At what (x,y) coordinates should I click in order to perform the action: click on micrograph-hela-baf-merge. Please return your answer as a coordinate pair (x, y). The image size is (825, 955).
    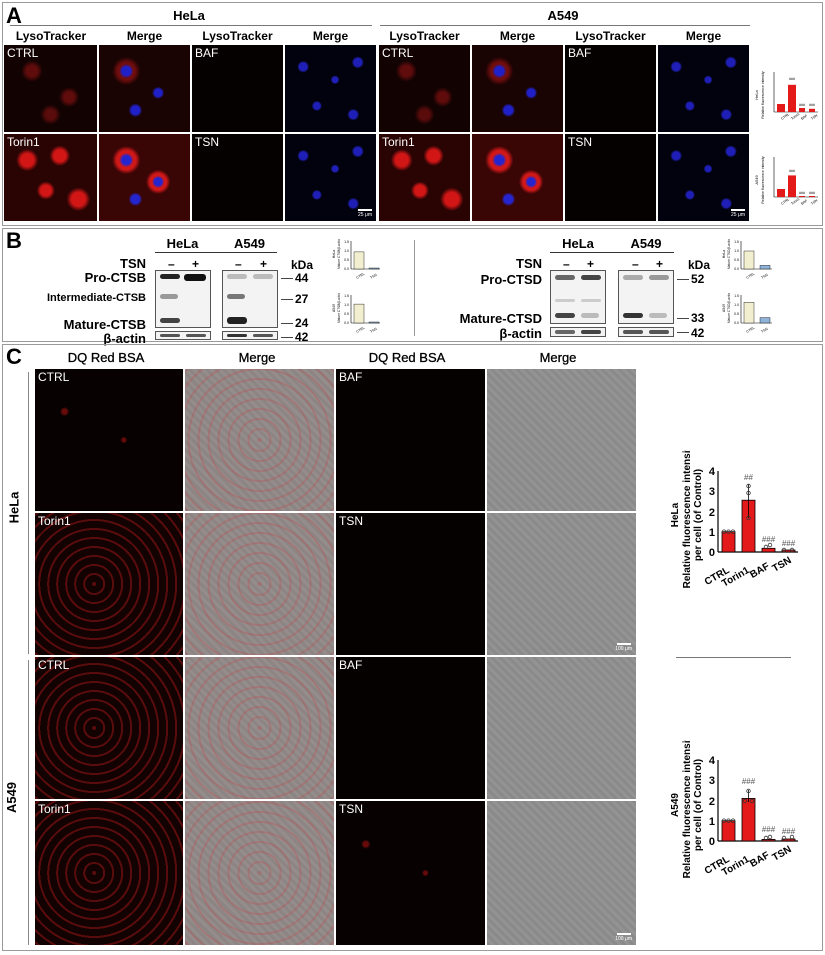
    Looking at the image, I should click on (561, 440).